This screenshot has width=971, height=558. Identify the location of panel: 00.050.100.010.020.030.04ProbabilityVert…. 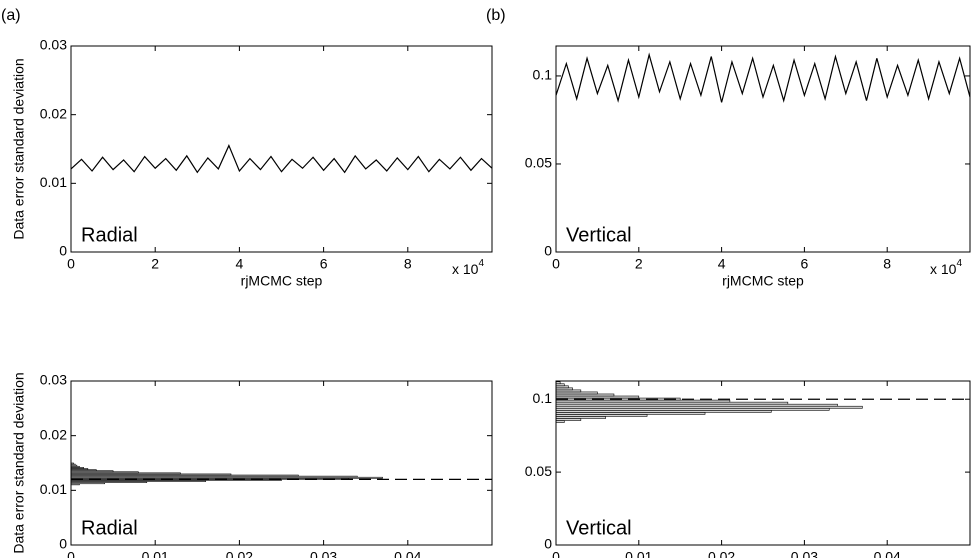
(748, 469).